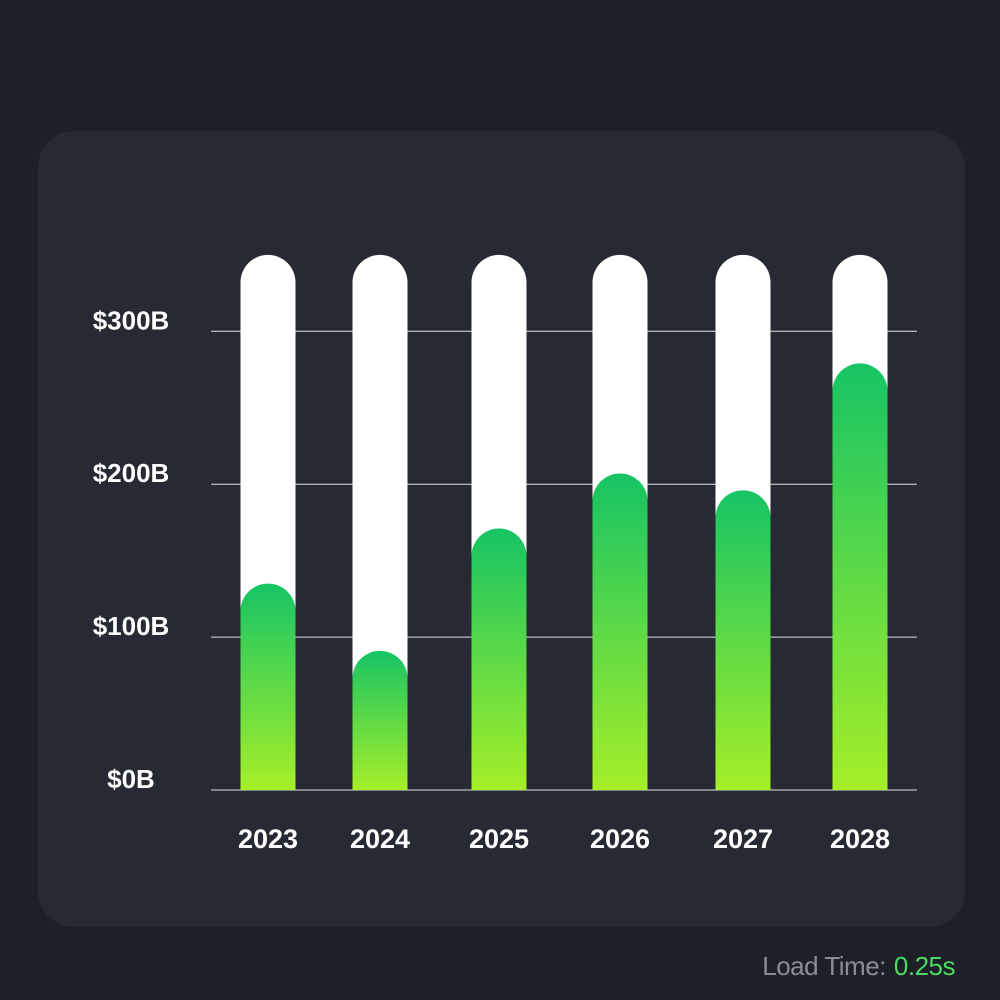 This screenshot has height=1000, width=1000. I want to click on bar-2024, so click(380, 720).